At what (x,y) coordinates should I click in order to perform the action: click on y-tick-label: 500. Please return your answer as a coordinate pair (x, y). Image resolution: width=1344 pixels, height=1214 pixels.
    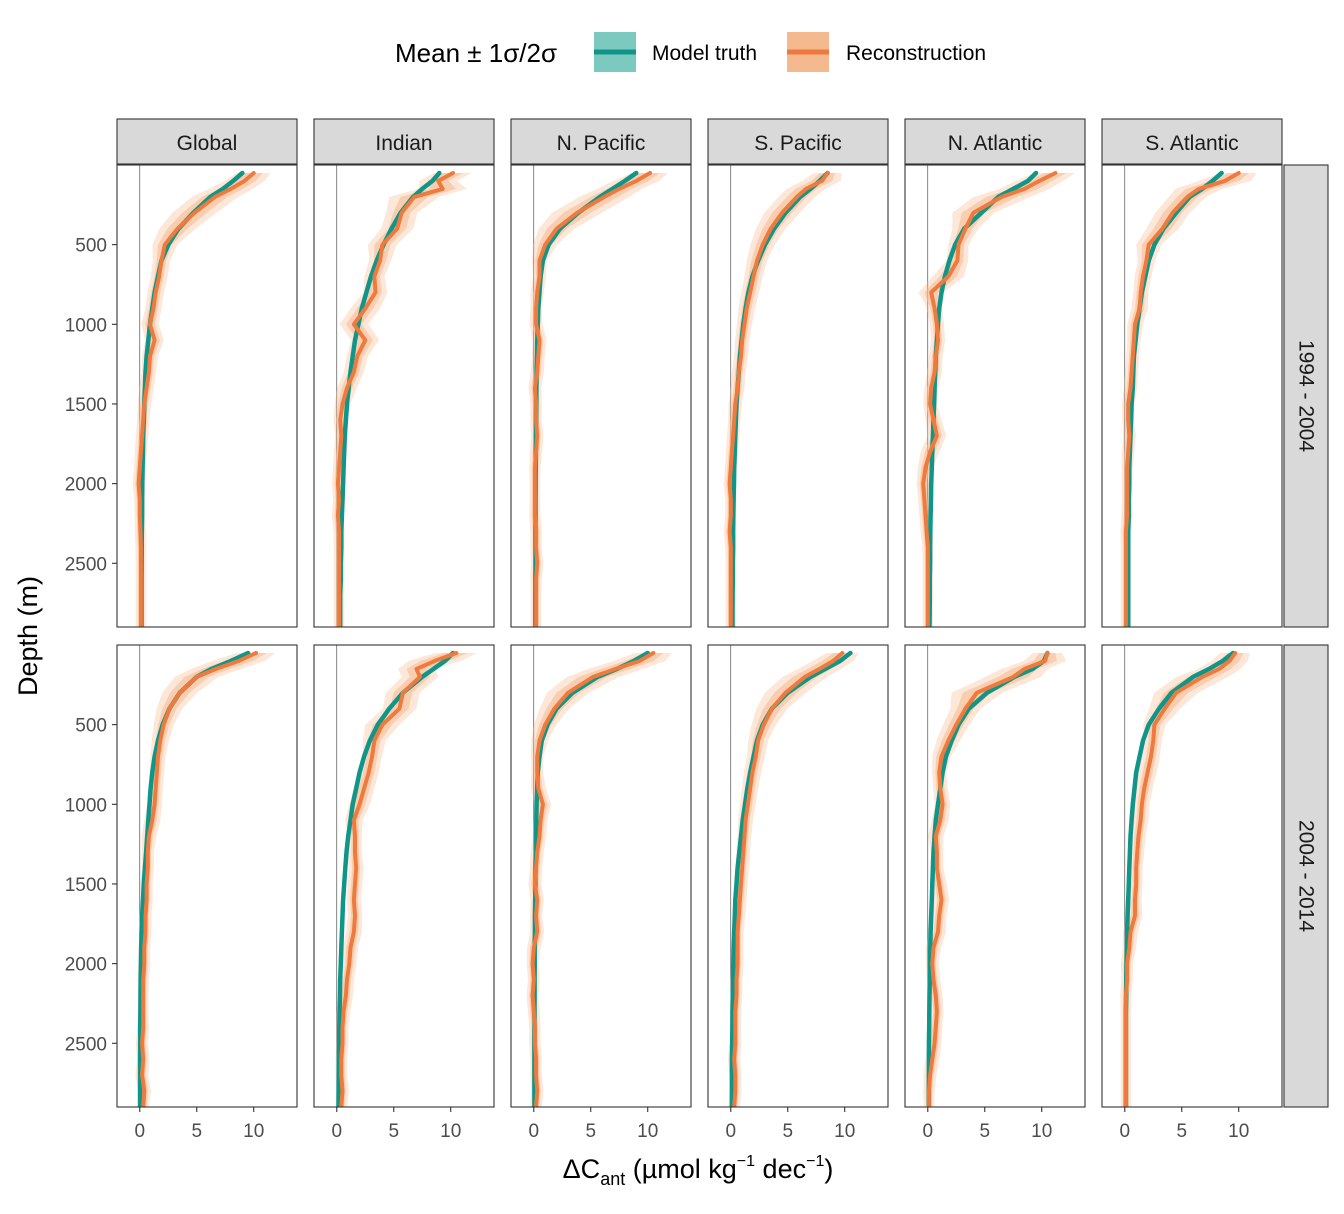
    Looking at the image, I should click on (91, 246).